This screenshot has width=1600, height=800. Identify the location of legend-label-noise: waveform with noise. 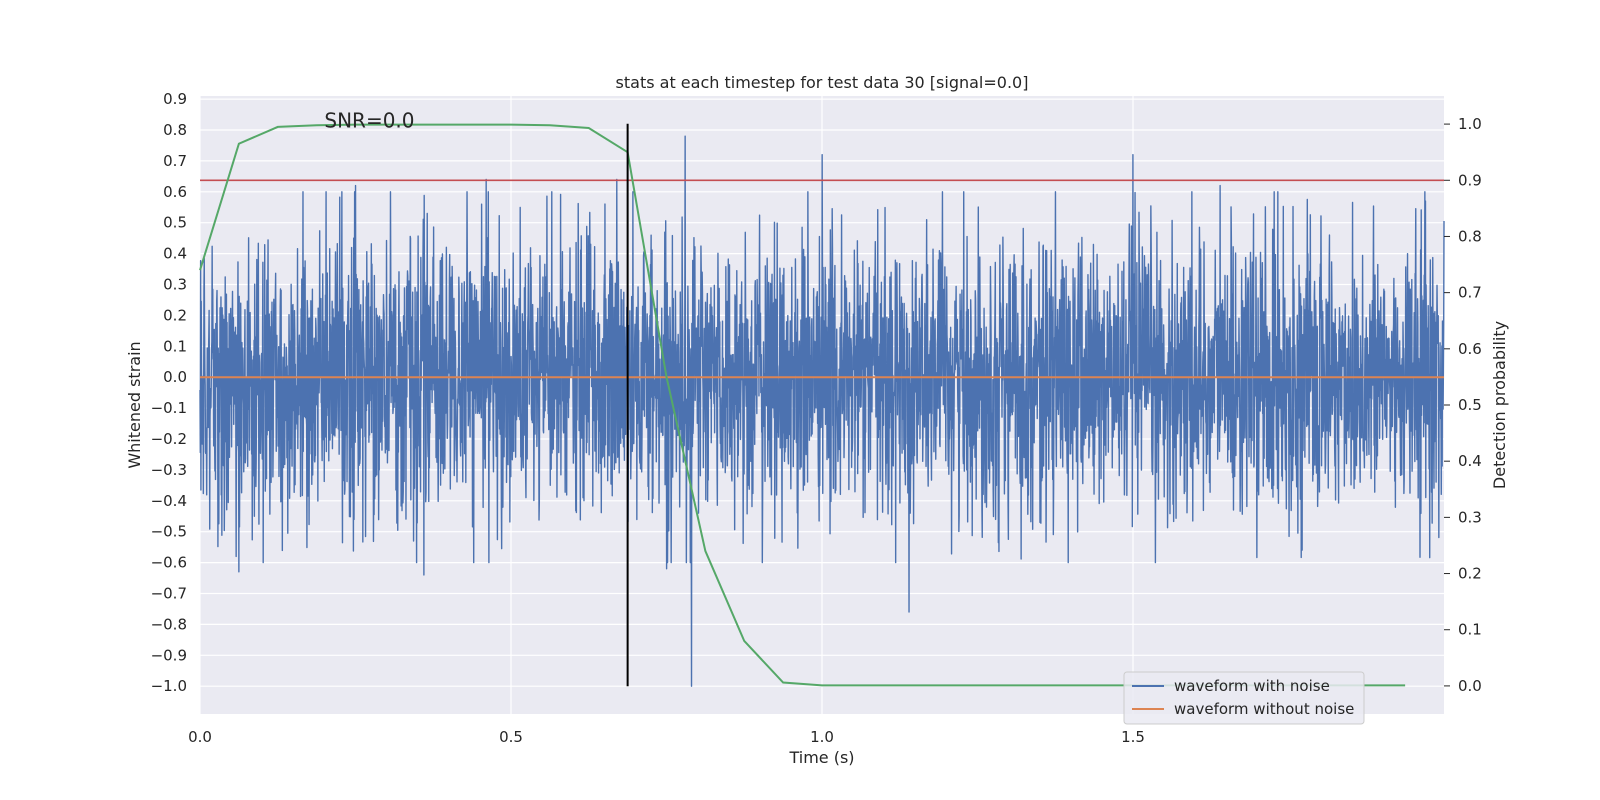
(1252, 686).